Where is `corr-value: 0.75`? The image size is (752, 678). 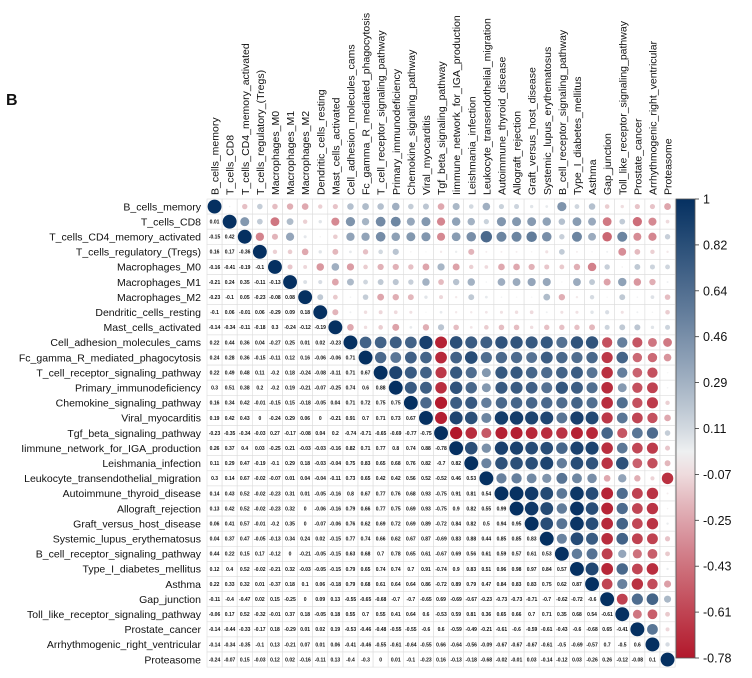 corr-value: 0.75 is located at coordinates (547, 585).